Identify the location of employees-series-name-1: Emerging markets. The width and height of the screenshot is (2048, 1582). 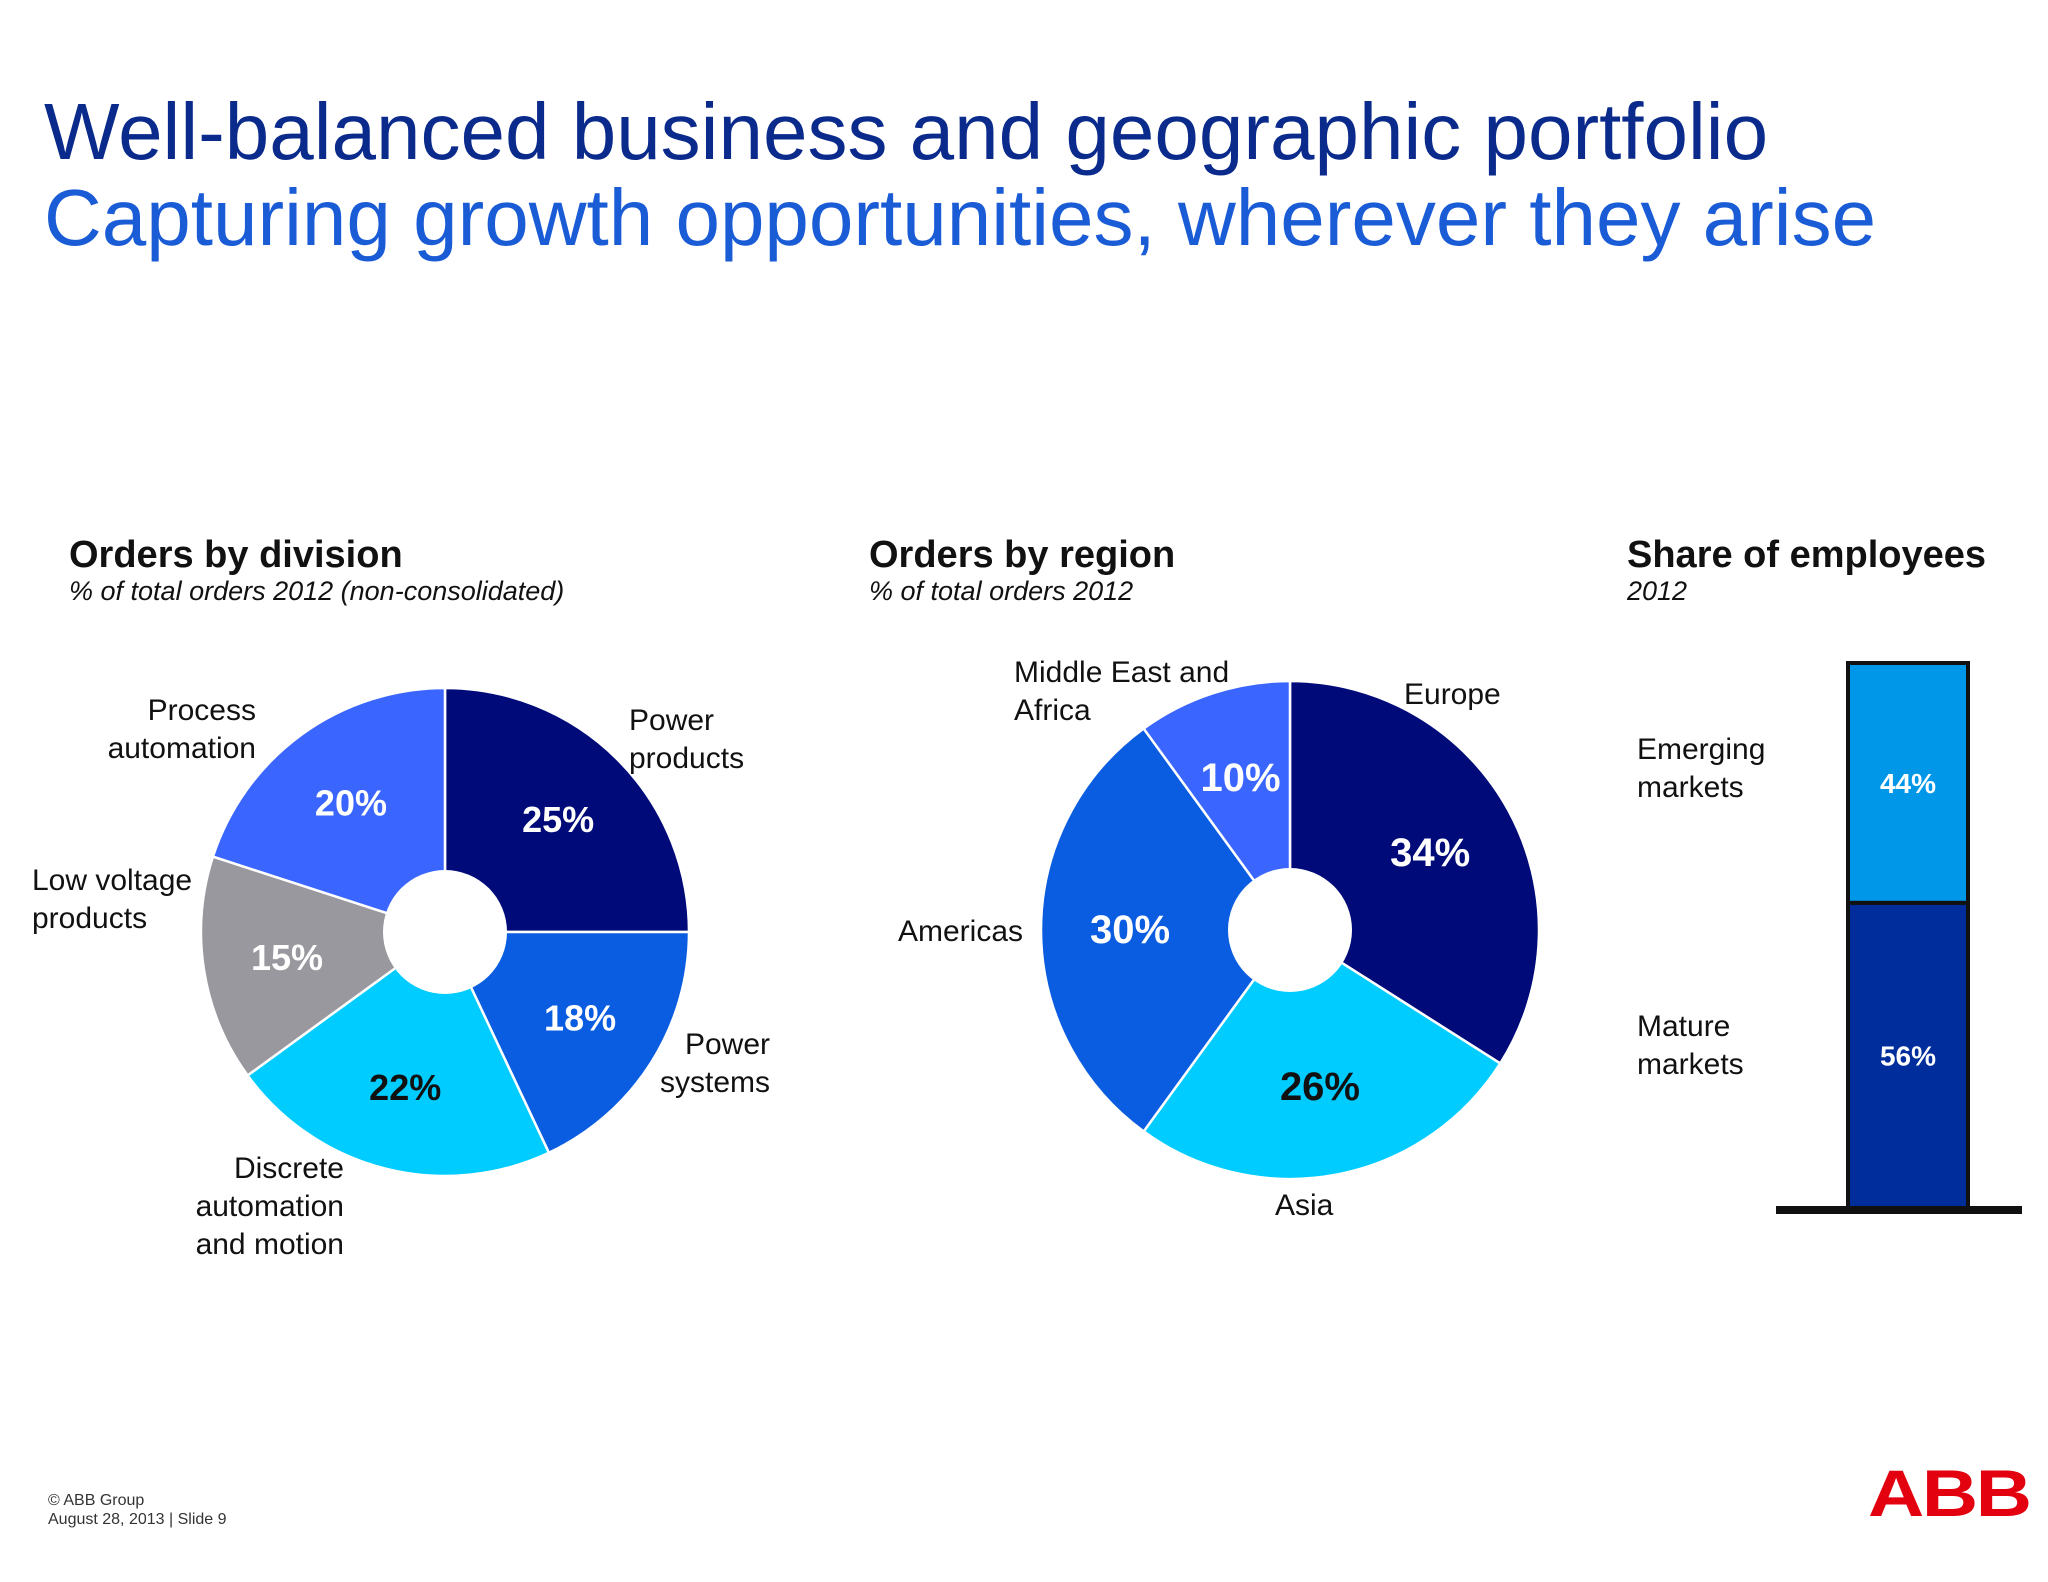
(1701, 768).